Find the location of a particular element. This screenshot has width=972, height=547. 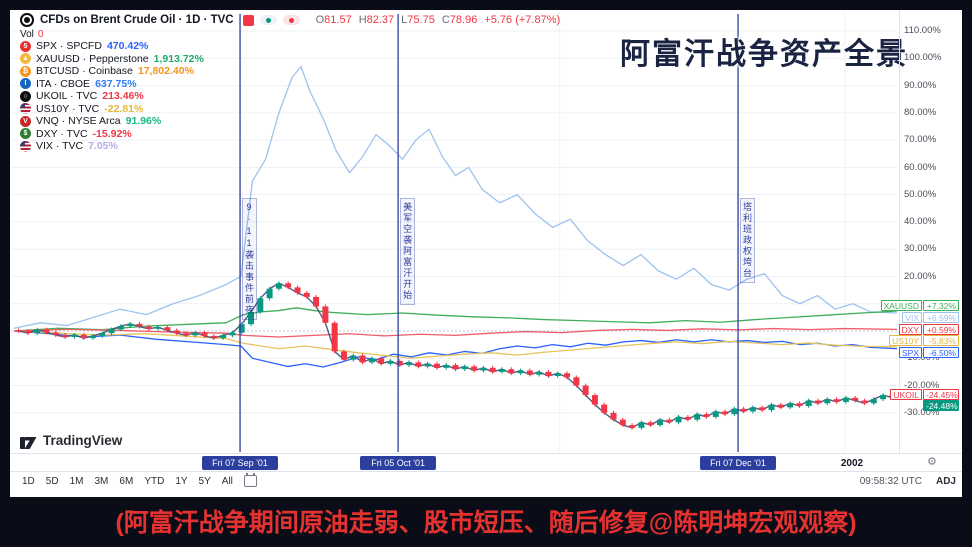

legend-row-us10y: US10Y · TVC -22.81% is located at coordinates (81, 109).